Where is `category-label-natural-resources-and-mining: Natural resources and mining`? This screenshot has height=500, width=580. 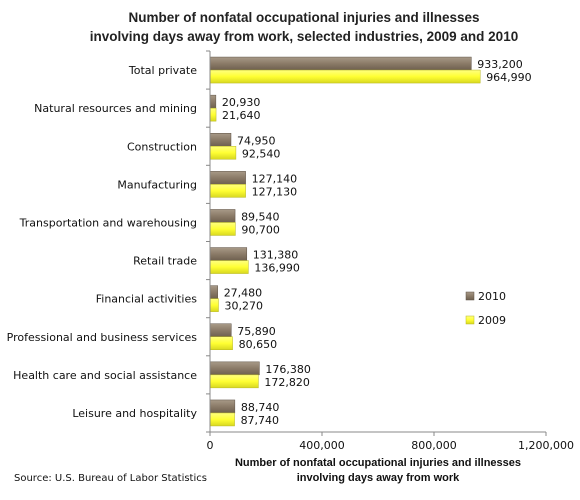
category-label-natural-resources-and-mining: Natural resources and mining is located at coordinates (115, 108).